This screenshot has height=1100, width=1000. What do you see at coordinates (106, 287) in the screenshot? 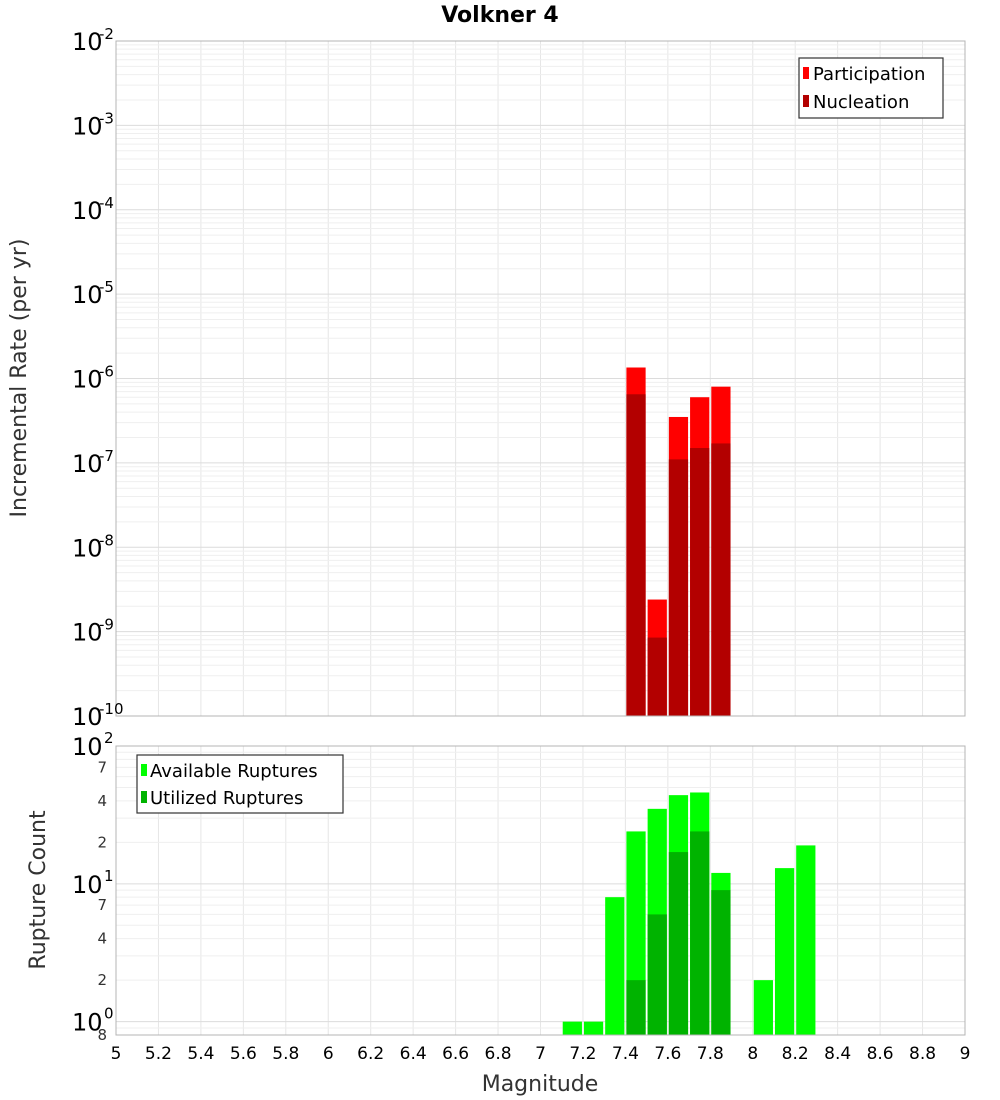
I see `top-y-tick-exponent: -5` at bounding box center [106, 287].